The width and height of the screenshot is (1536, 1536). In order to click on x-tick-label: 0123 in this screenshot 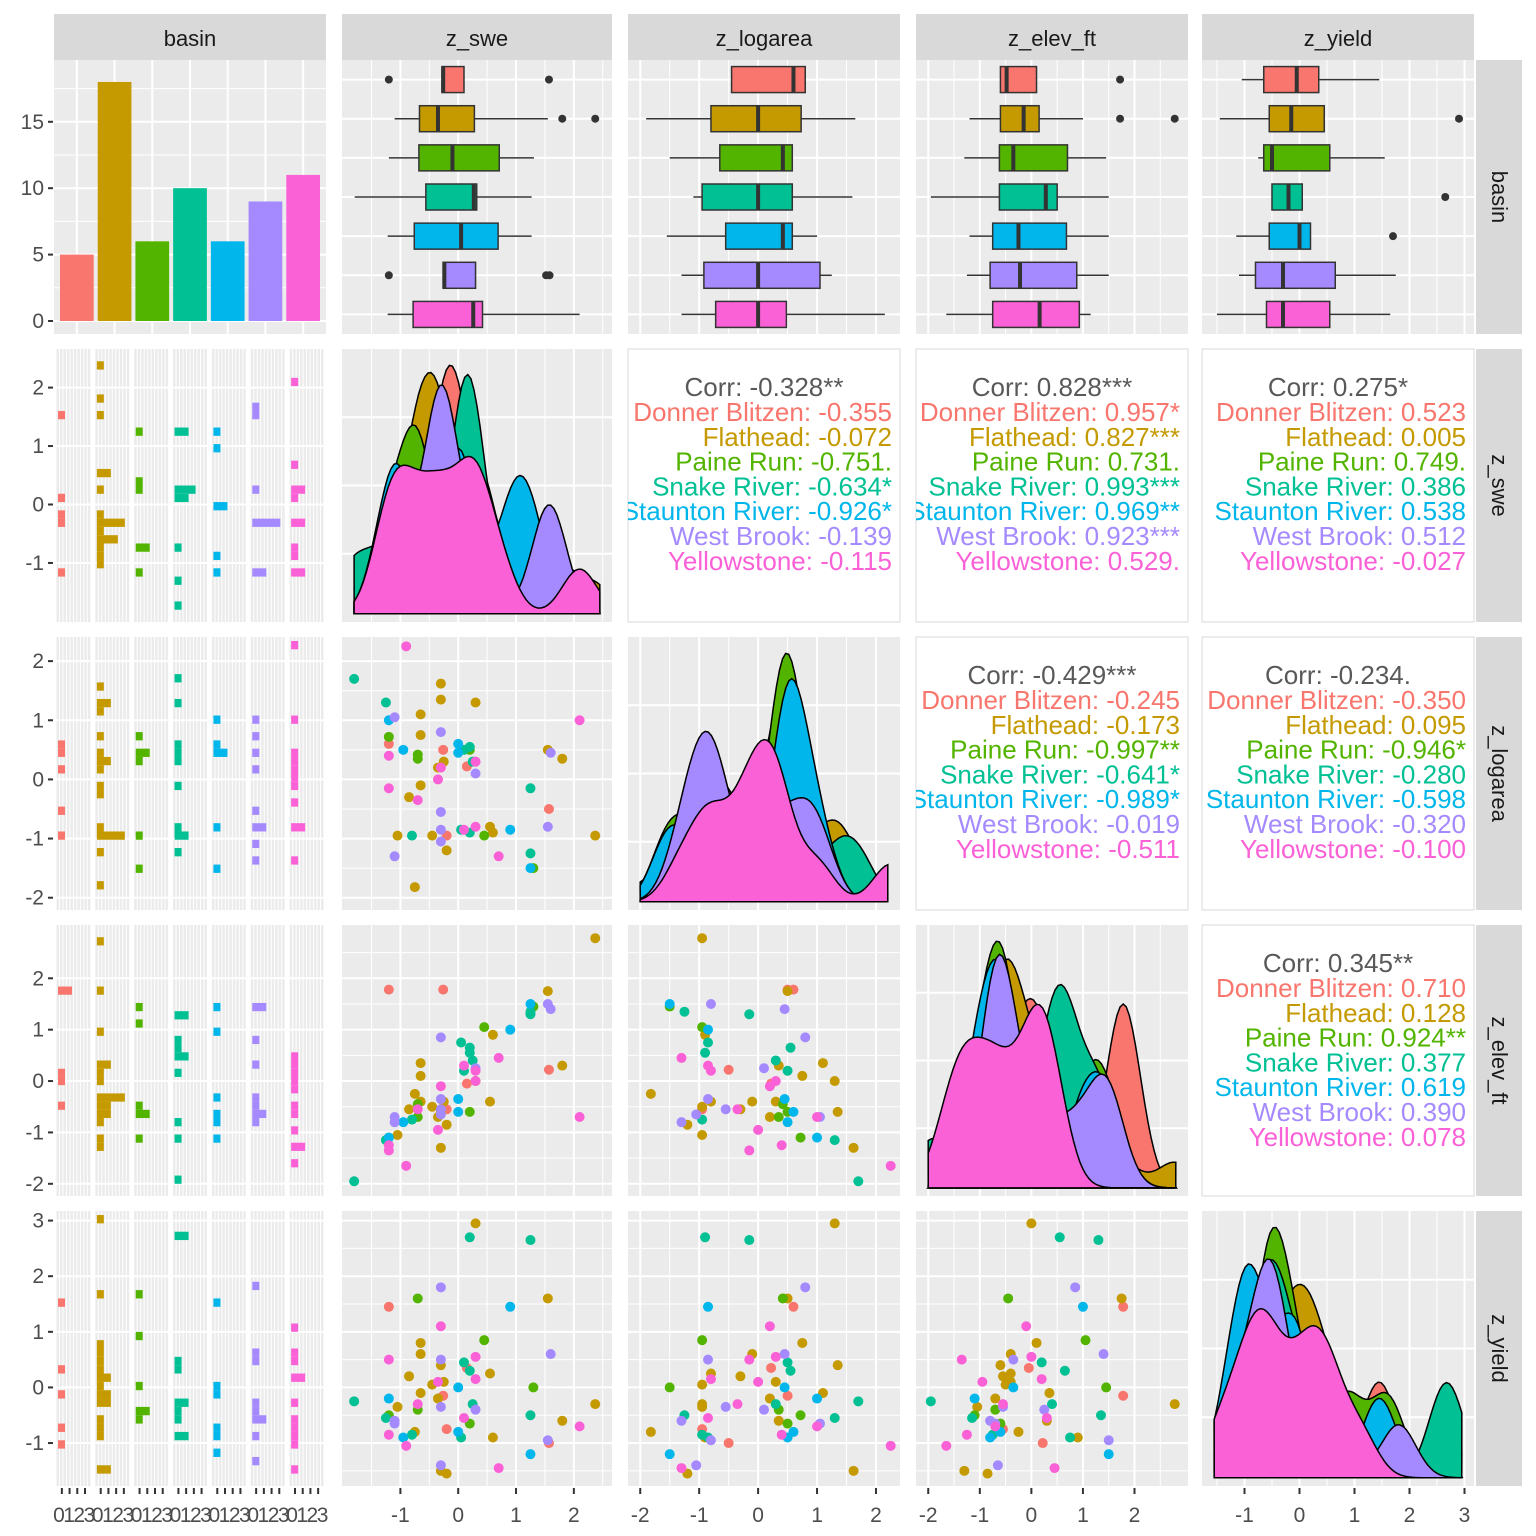, I will do `click(74, 1515)`.